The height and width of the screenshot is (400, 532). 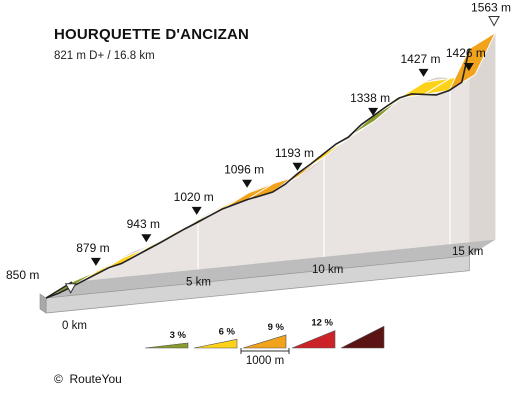 I want to click on legend-label: 9 %, so click(x=276, y=327).